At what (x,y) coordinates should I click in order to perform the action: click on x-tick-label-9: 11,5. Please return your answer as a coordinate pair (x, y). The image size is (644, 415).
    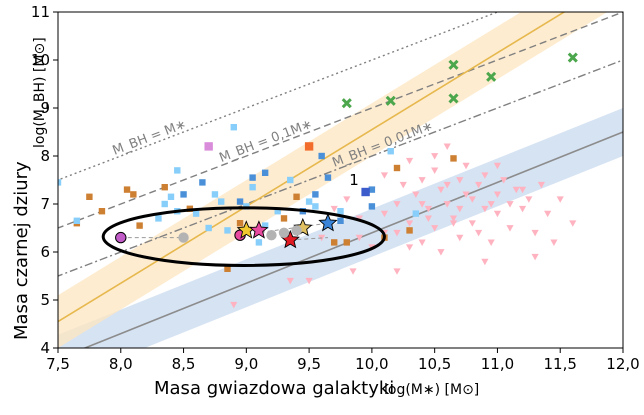
    Looking at the image, I should click on (560, 364).